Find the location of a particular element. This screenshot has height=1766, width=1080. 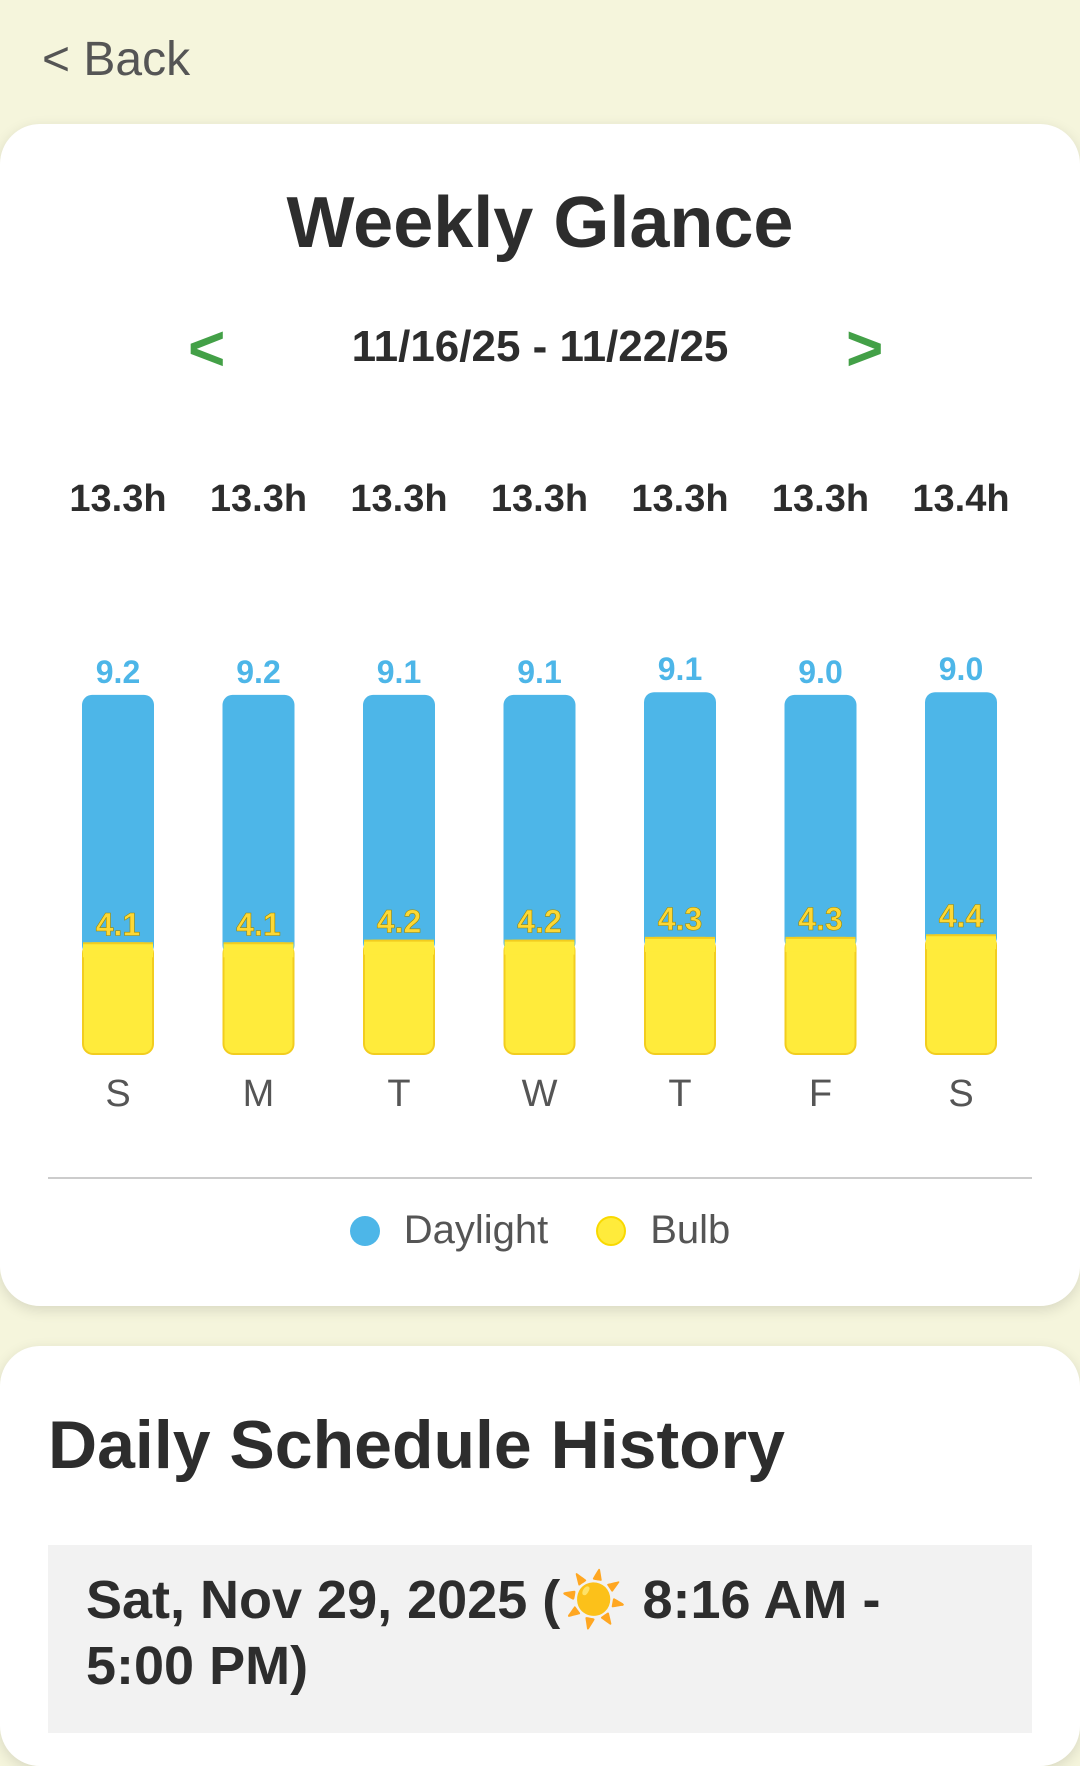

history-entry-text: Sat, Nov 29, 2025 (☀️ 8:16 AM - 5:00 PM) is located at coordinates (483, 1633).